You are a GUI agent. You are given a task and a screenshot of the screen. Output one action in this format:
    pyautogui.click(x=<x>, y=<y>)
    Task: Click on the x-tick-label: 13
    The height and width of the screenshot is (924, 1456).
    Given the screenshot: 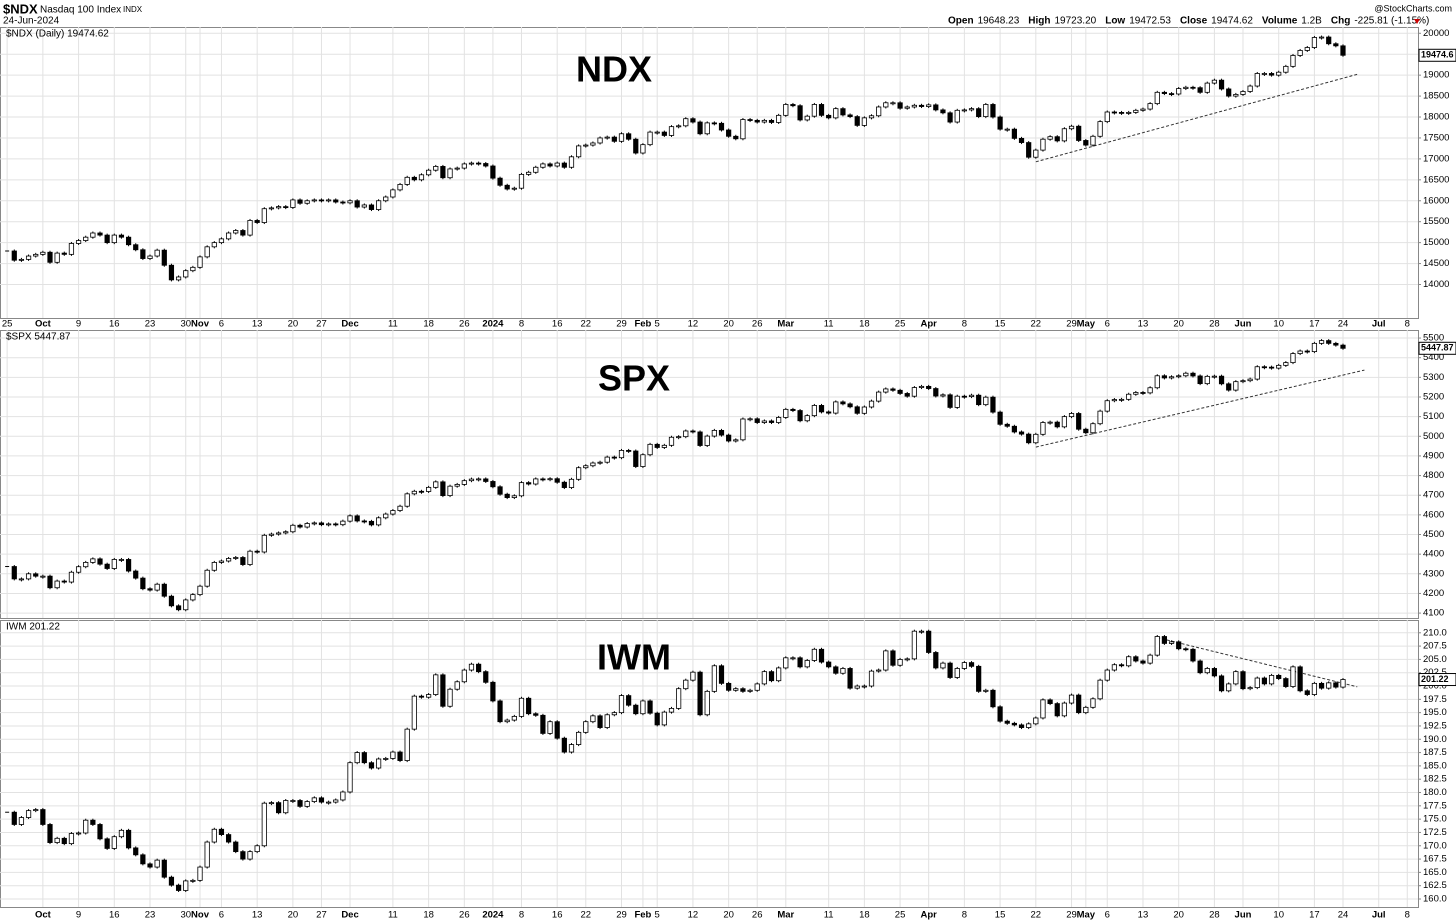 What is the action you would take?
    pyautogui.click(x=1143, y=324)
    